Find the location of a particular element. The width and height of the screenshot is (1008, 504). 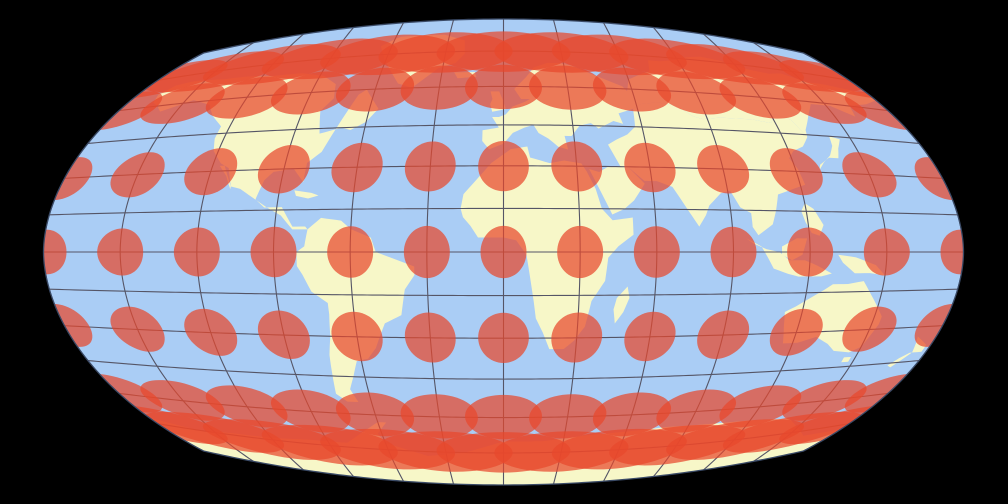

landmass-cuba is located at coordinates (306, 194).